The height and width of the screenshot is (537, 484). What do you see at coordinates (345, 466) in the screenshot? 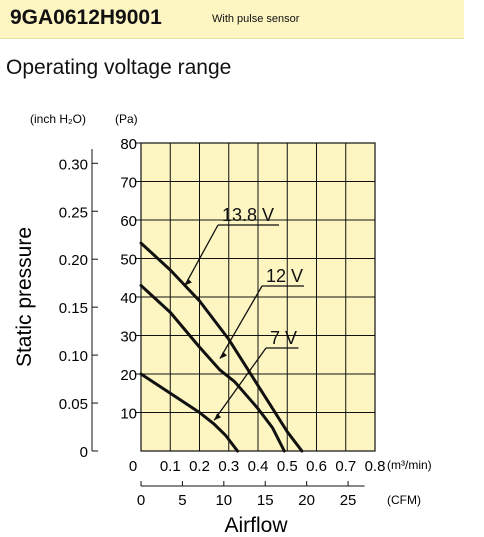
I see `x-tick-label: 0.7` at bounding box center [345, 466].